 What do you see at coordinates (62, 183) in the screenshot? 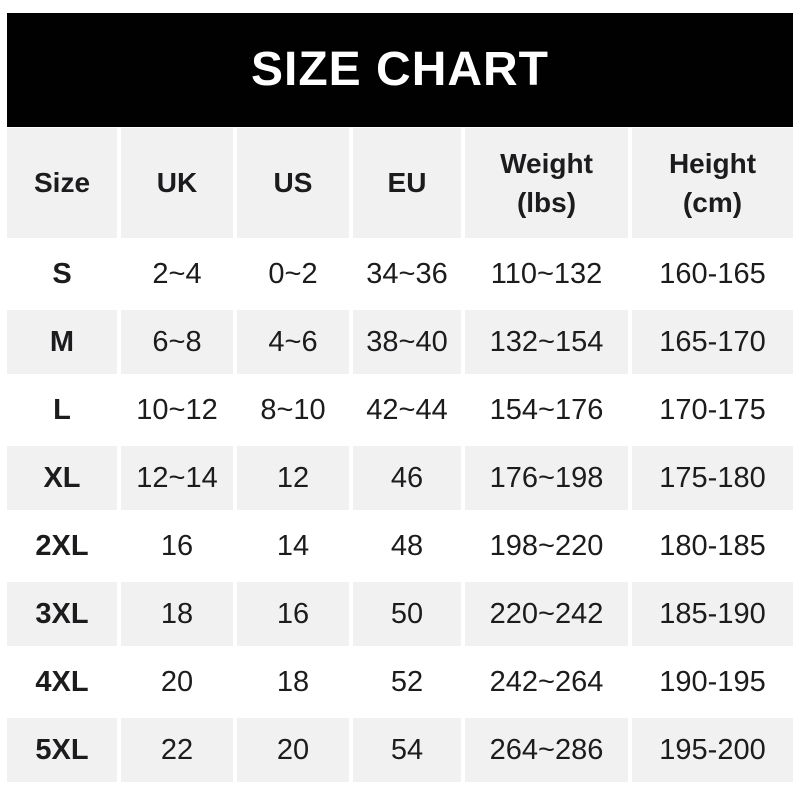
I see `column-header-size: Size` at bounding box center [62, 183].